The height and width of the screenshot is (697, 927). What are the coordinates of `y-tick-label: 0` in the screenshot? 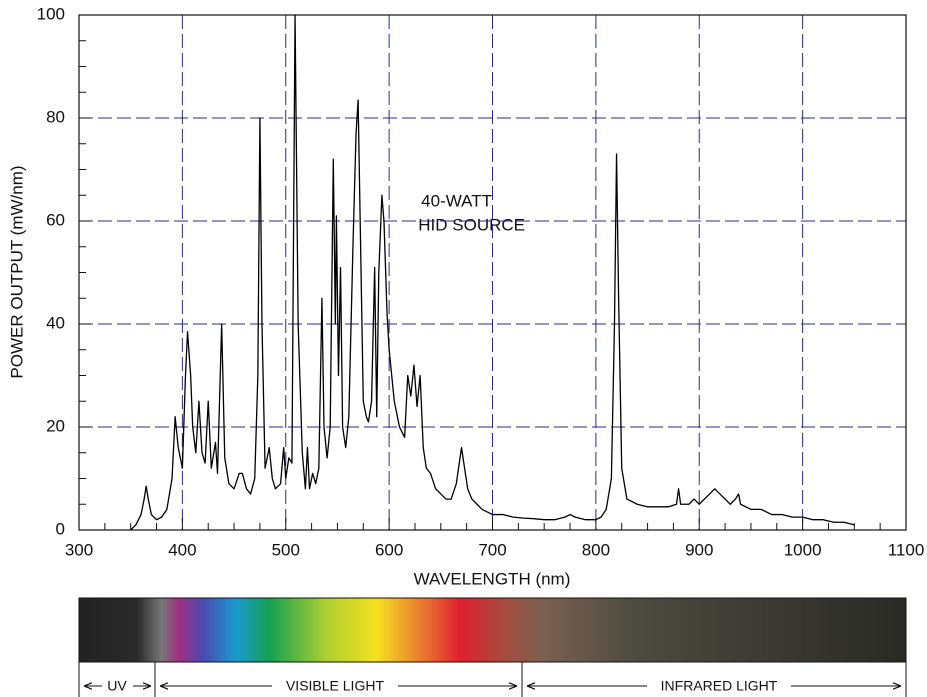 It's located at (60, 528).